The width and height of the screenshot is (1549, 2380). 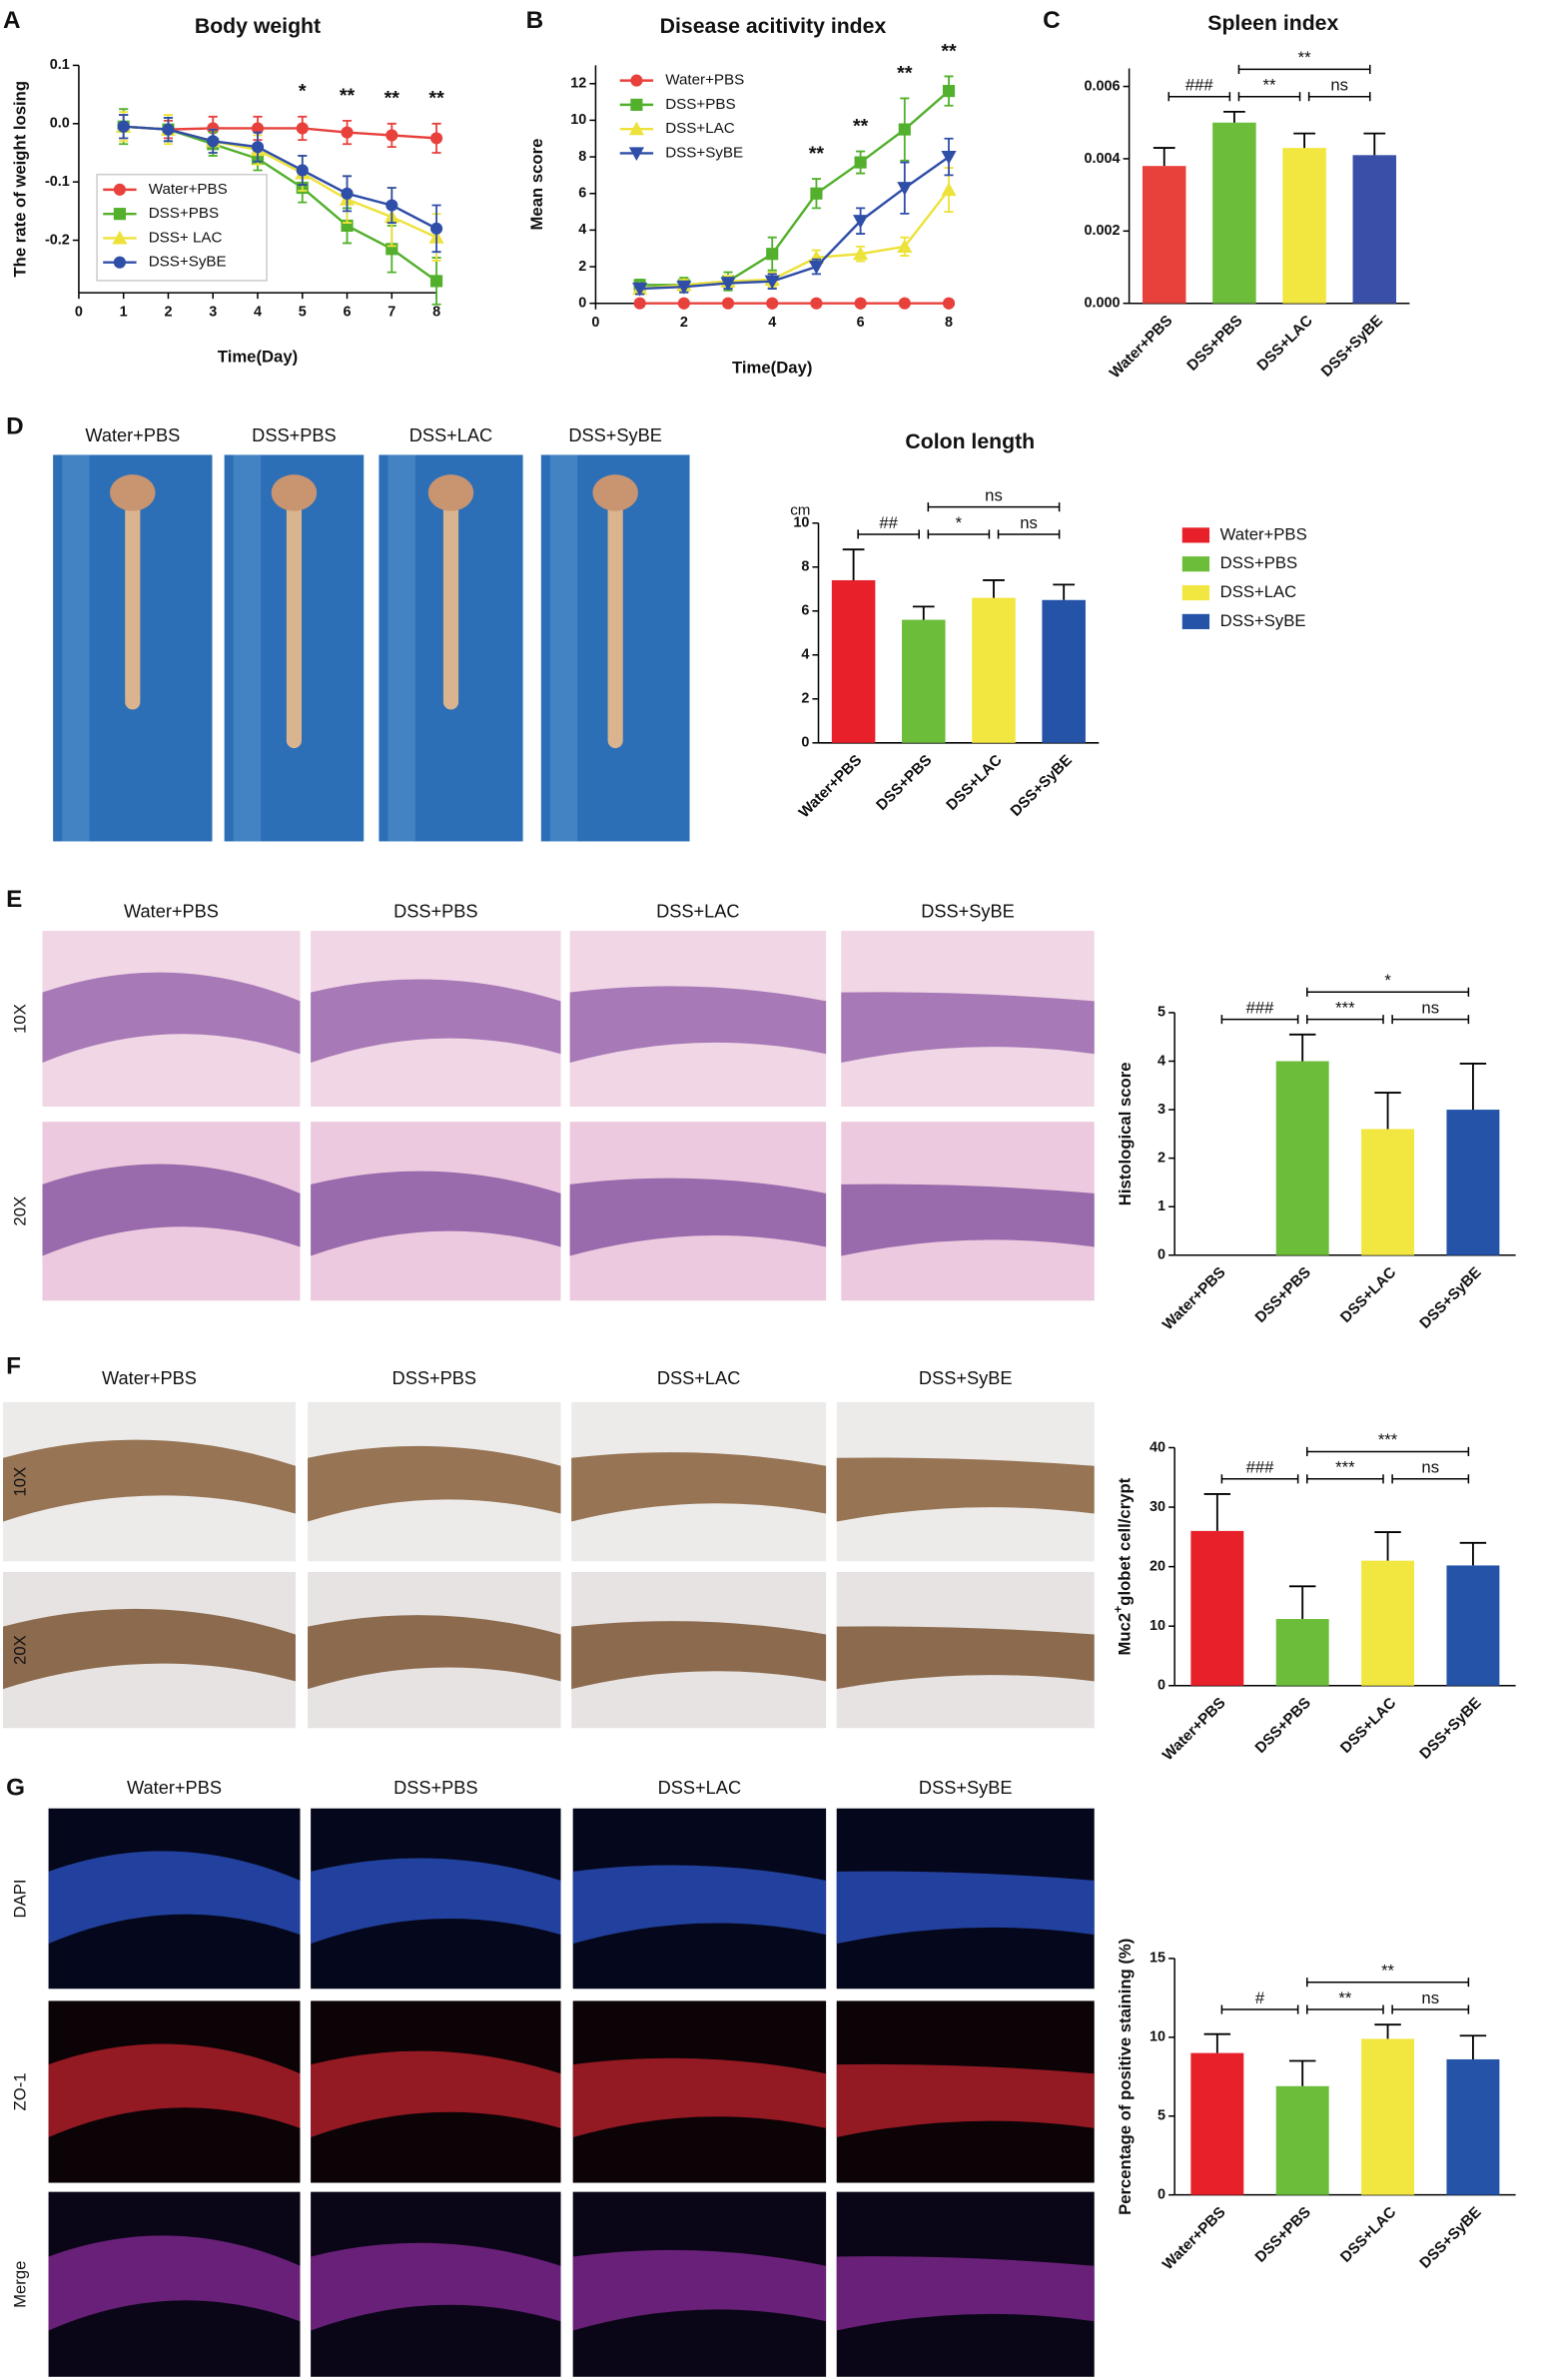 What do you see at coordinates (20, 179) in the screenshot?
I see `y-axis-label: The rate of weight losing` at bounding box center [20, 179].